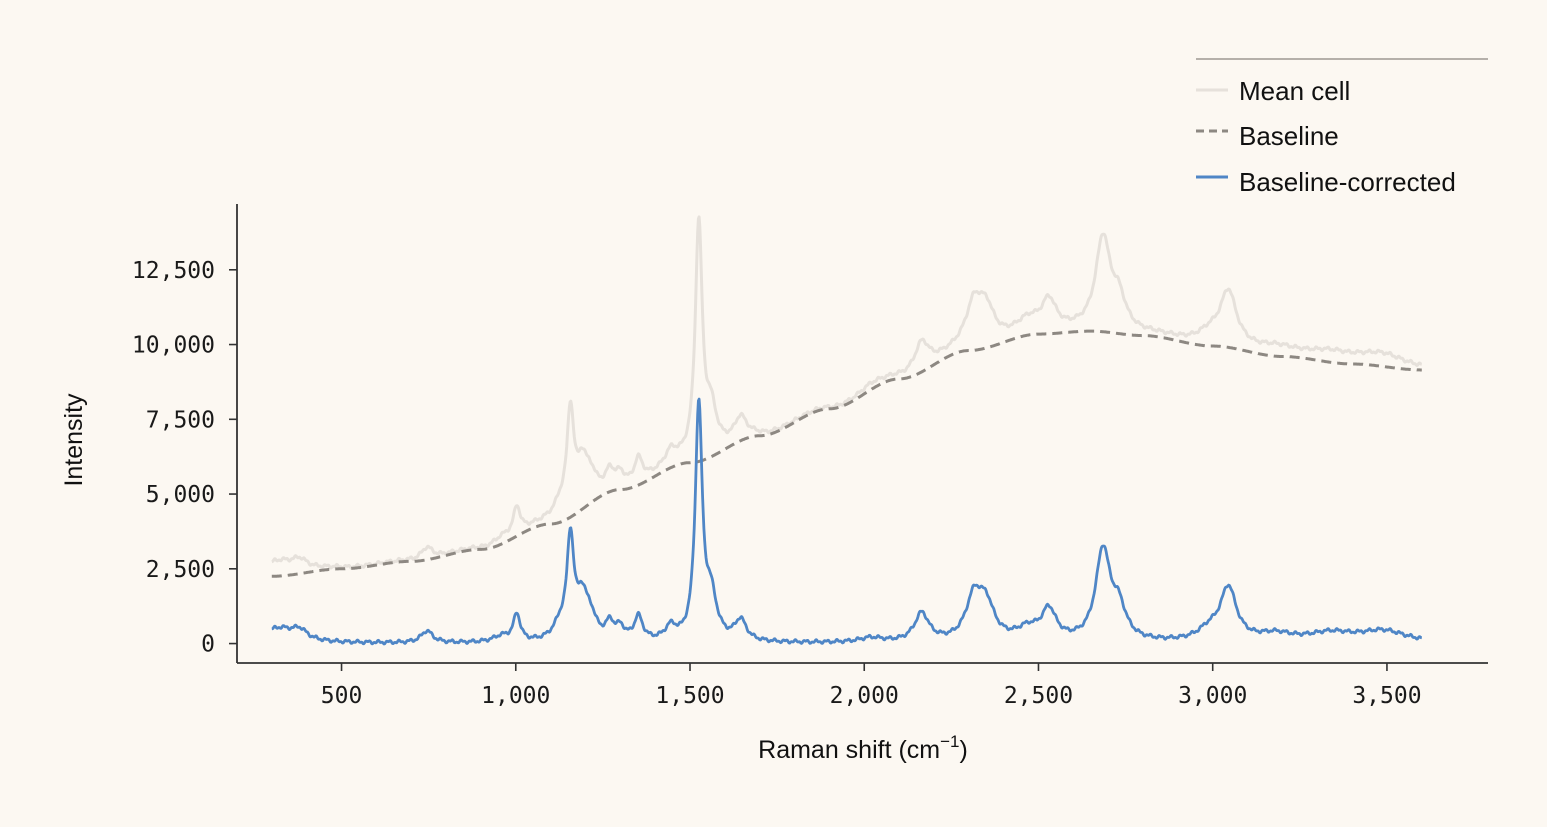 The image size is (1547, 827). I want to click on x-axis-title: Raman shift (cm−1), so click(863, 748).